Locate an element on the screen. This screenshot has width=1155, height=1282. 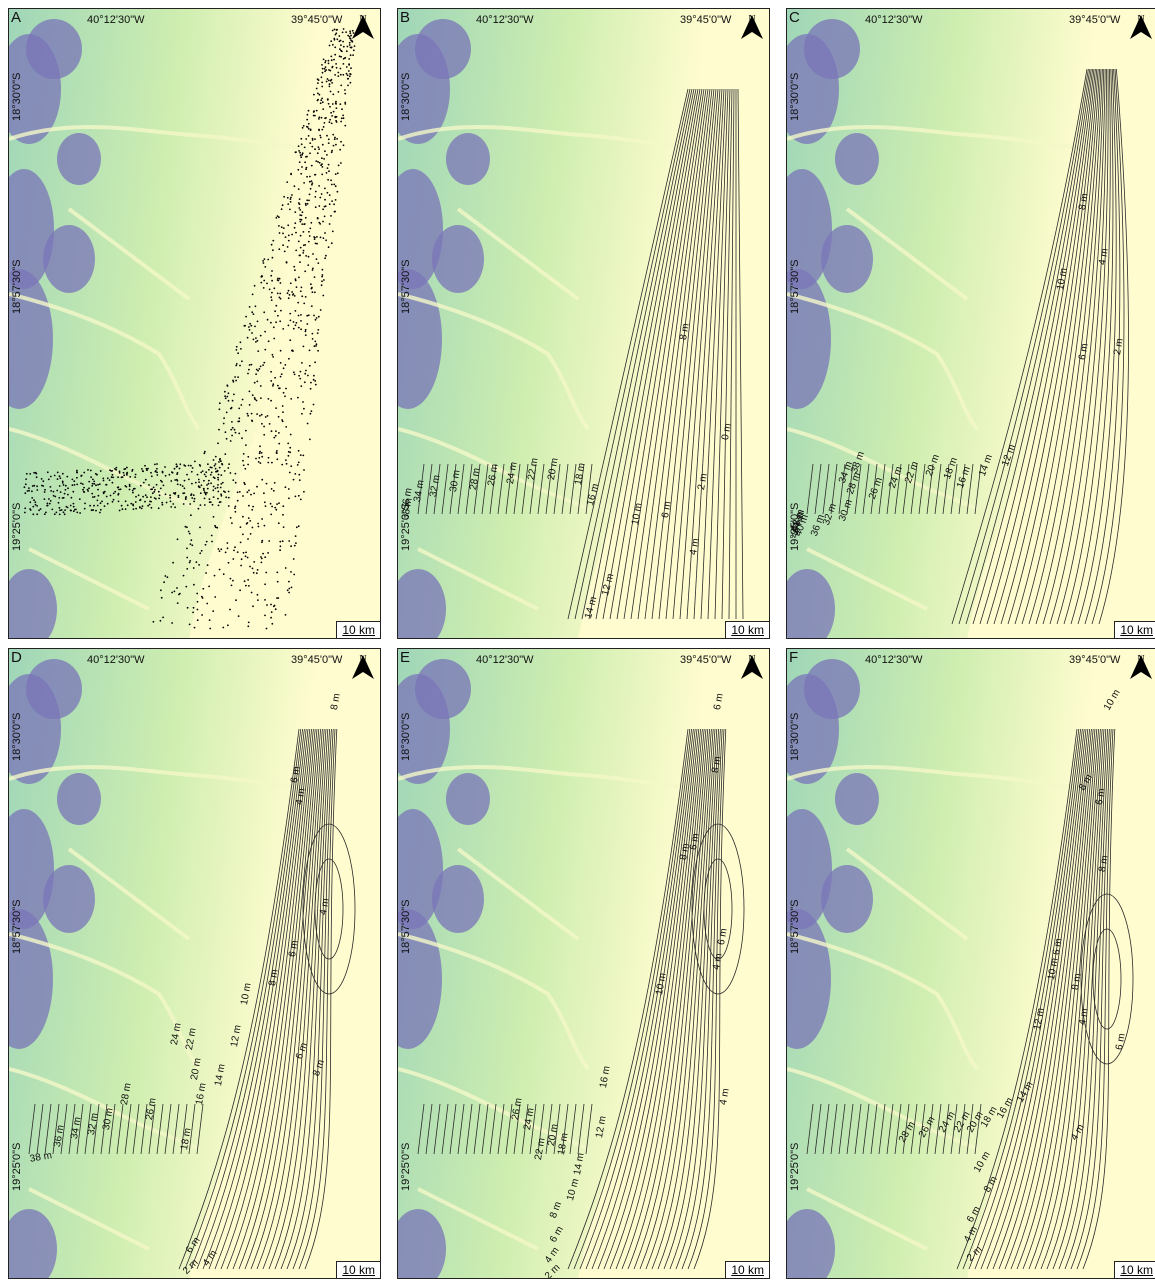
panel-letter: B is located at coordinates (405, 17).